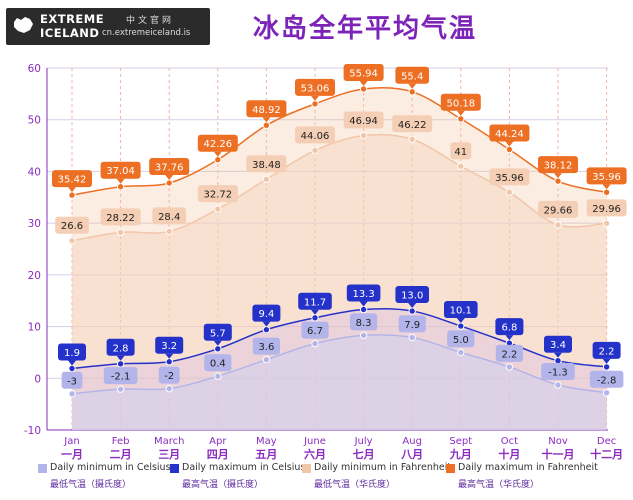  I want to click on brand-line-2: ICELAND, so click(70, 33).